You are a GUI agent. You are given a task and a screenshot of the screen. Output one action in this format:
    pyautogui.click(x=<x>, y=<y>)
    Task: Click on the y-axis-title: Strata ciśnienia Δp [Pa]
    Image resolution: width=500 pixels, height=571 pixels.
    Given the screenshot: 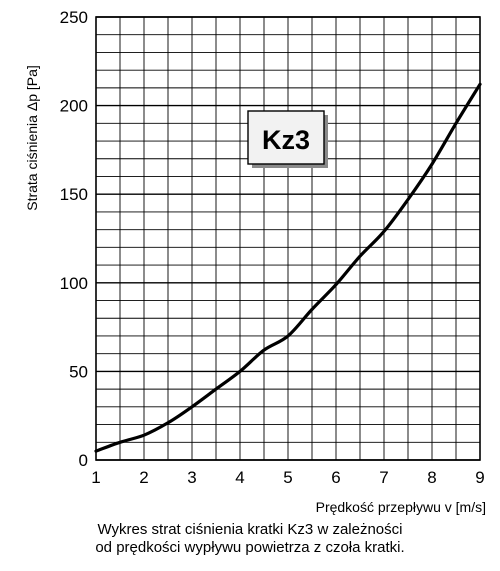 What is the action you would take?
    pyautogui.click(x=32, y=138)
    